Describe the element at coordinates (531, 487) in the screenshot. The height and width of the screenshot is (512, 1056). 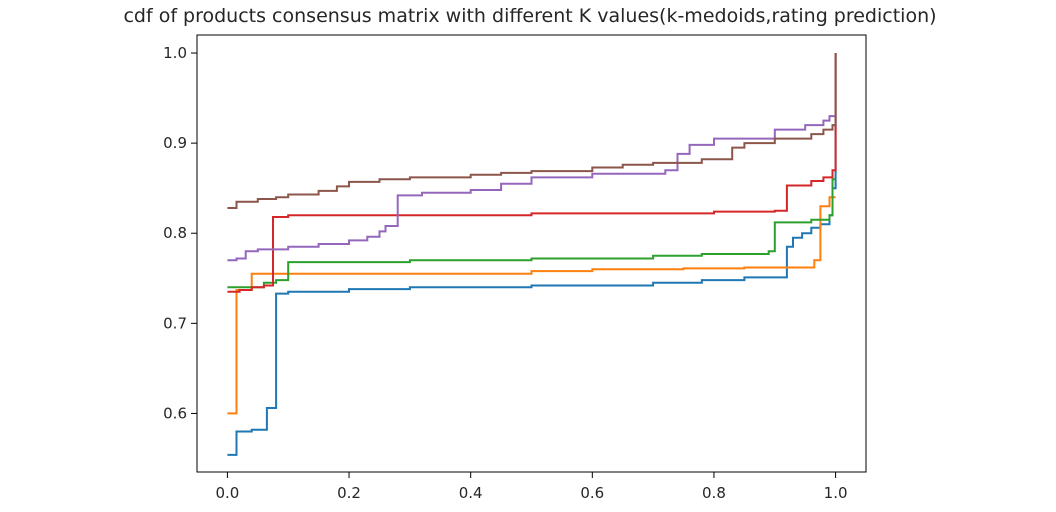
I see `x-axis: 0.0 0.2 0.4 0.6 0.8 1.0` at that location.